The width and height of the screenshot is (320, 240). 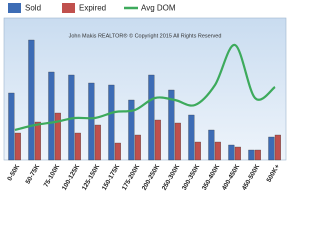 I want to click on legend-label: Sold, so click(x=33, y=8).